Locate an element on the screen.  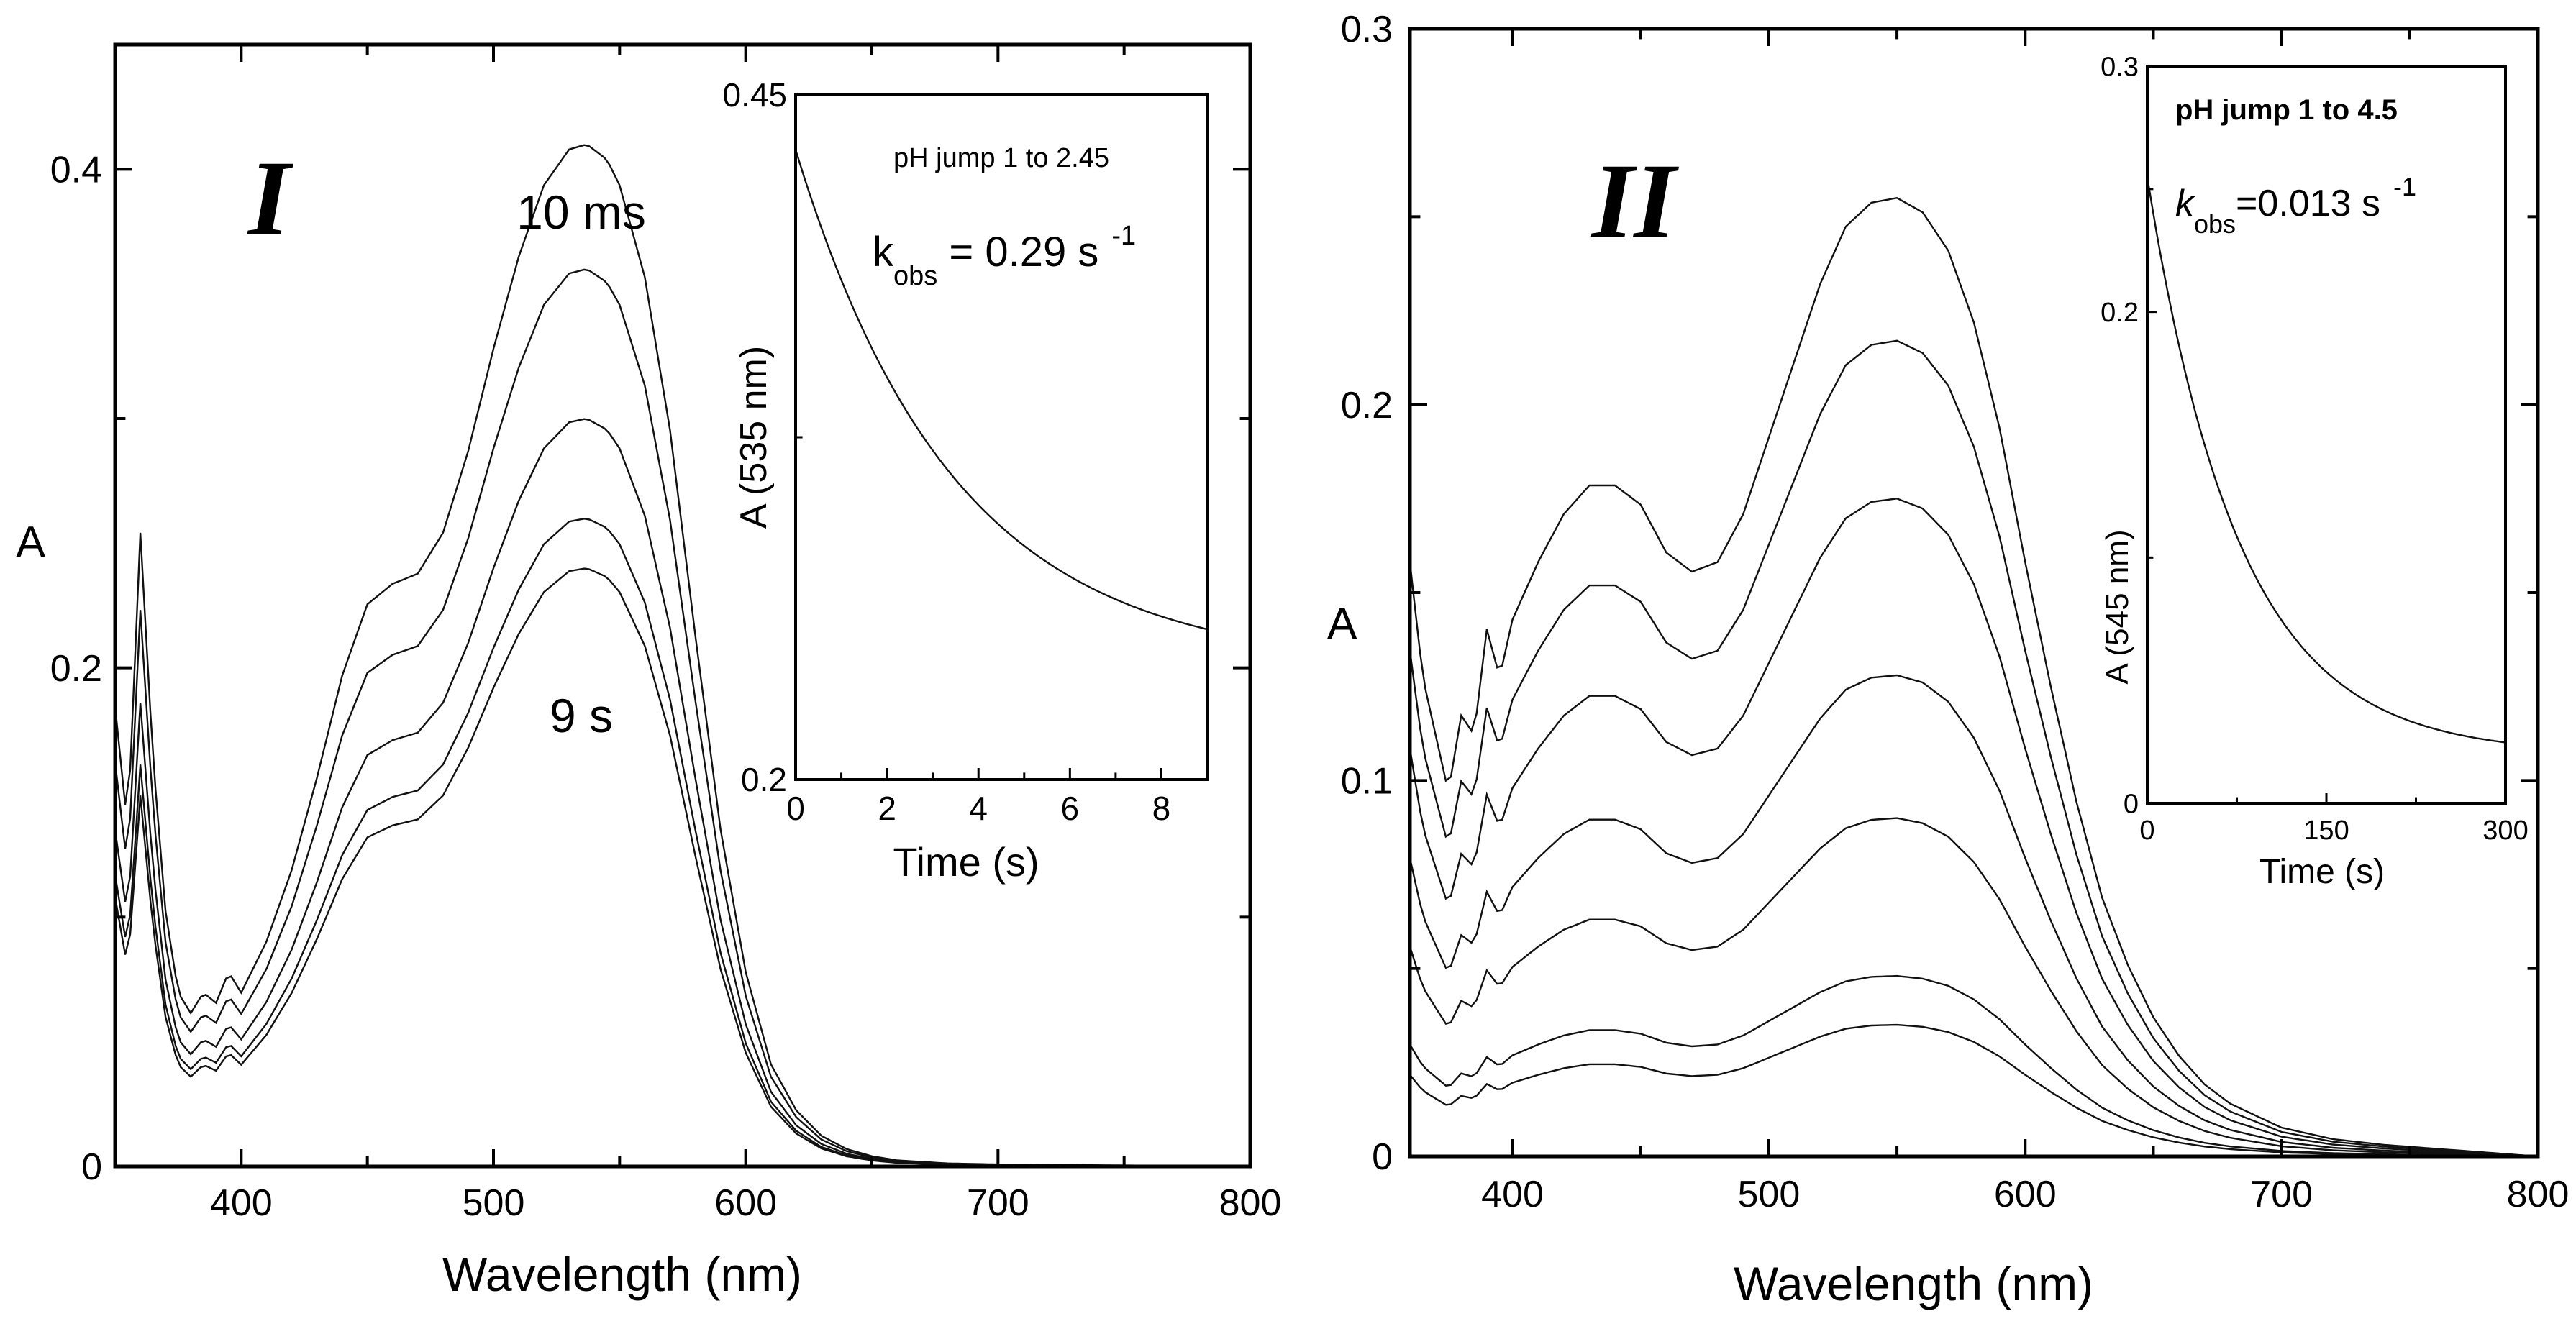
x-tick-label: 150 is located at coordinates (2326, 831).